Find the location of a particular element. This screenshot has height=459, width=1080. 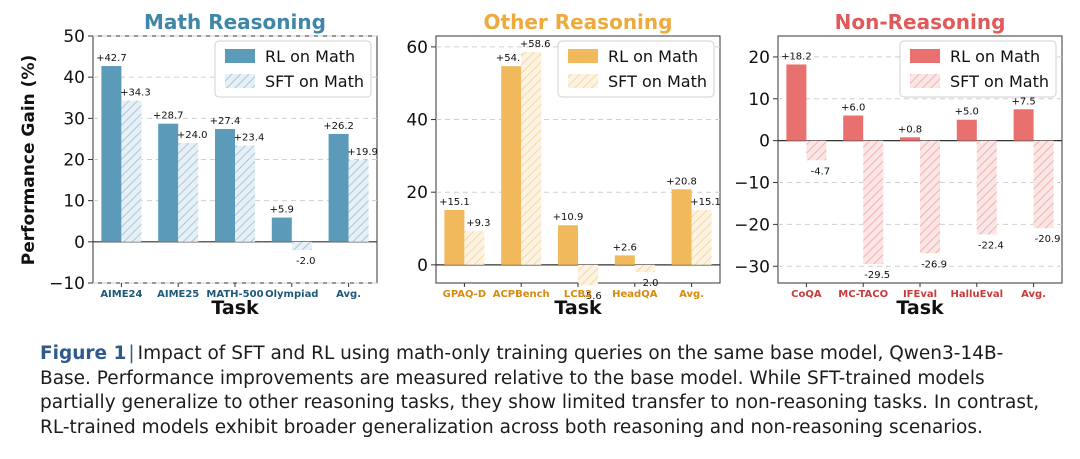

bar-rl-IFEval is located at coordinates (910, 139).